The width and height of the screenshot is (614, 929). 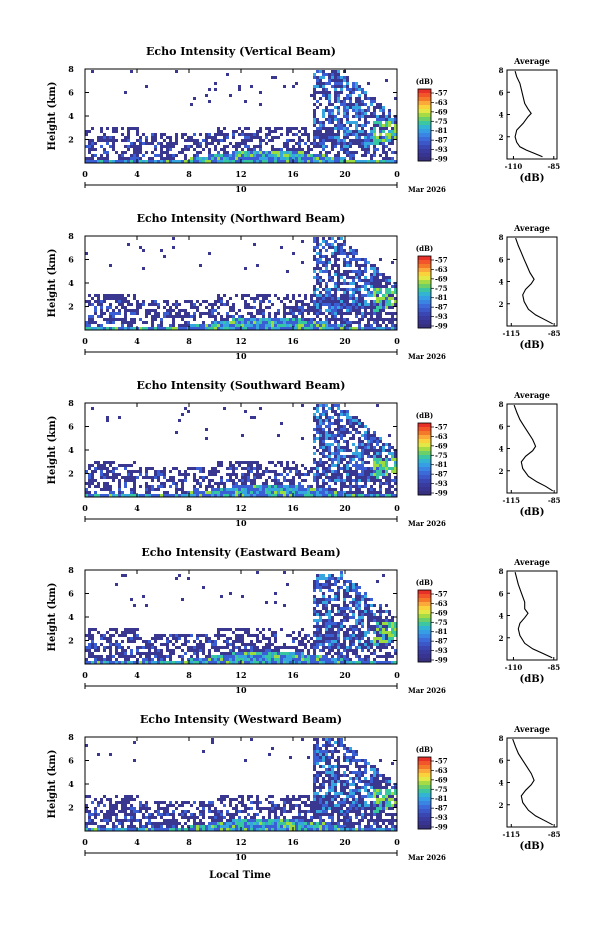 I want to click on x-tick-label: 16, so click(x=293, y=341).